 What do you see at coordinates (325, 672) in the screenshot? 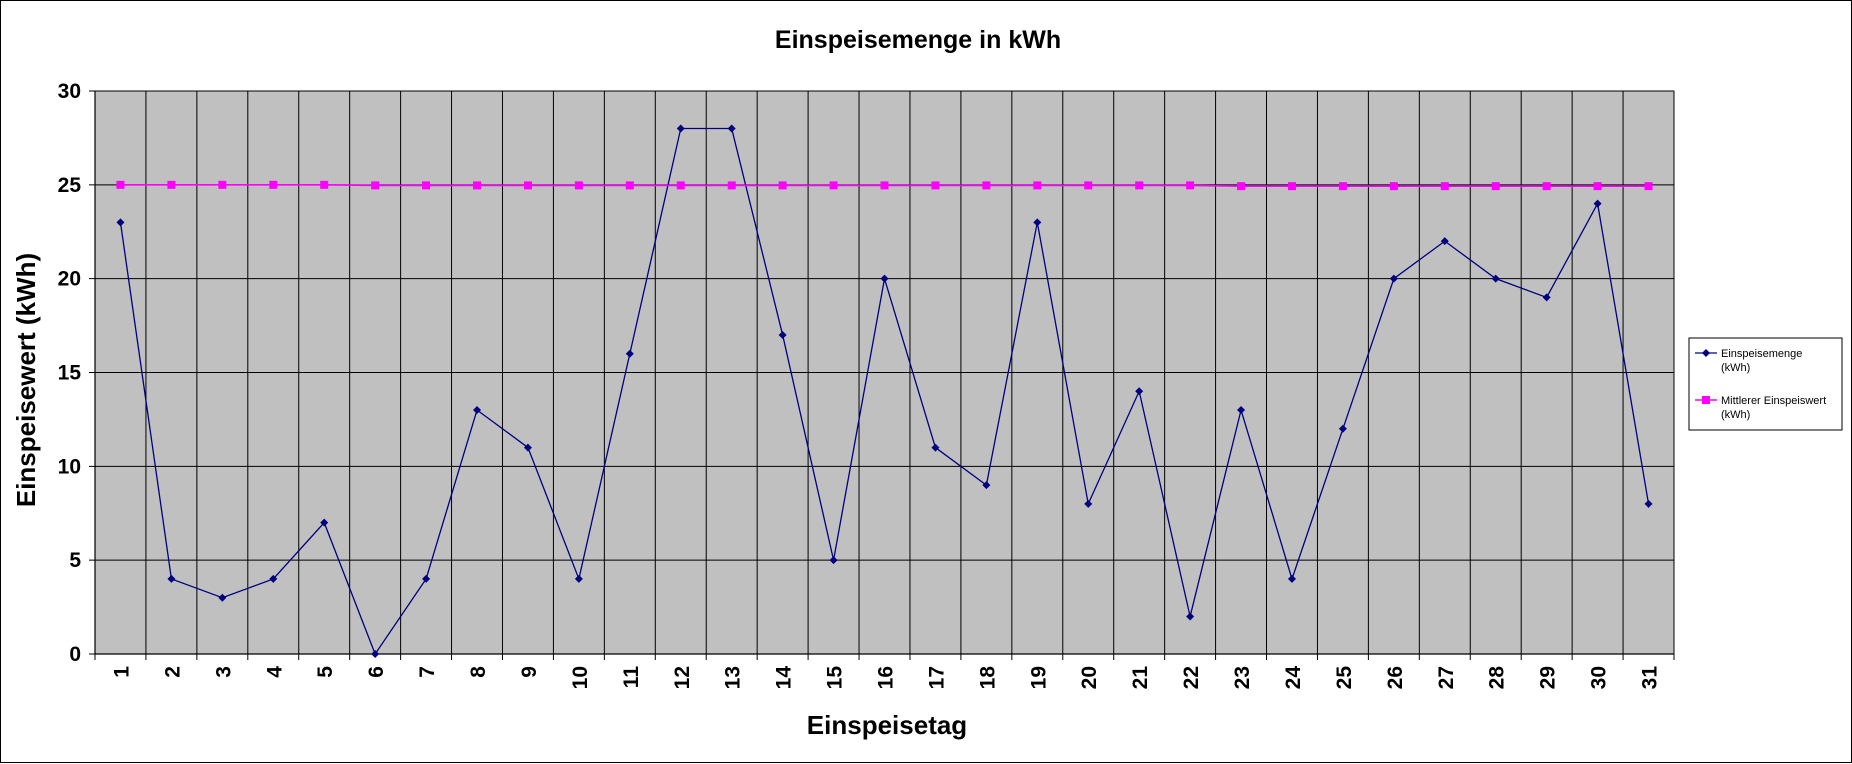
I see `x-tick-label: 5` at bounding box center [325, 672].